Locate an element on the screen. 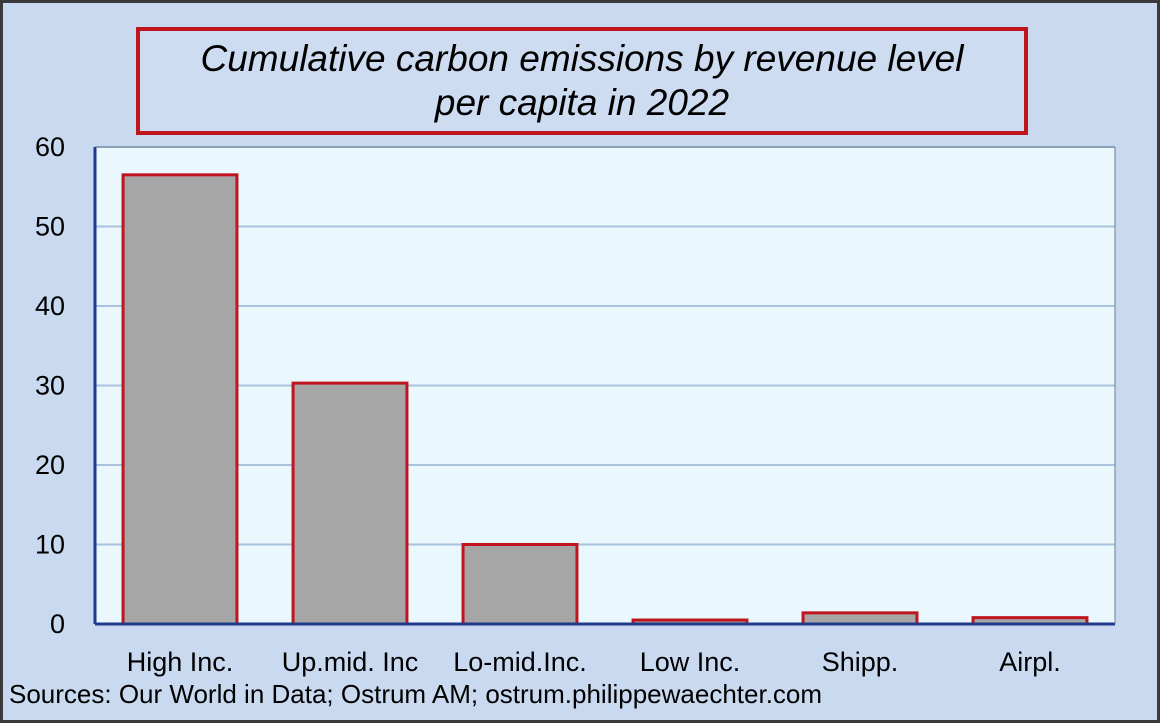 Image resolution: width=1160 pixels, height=723 pixels. y-tick-label: 20 is located at coordinates (50, 465).